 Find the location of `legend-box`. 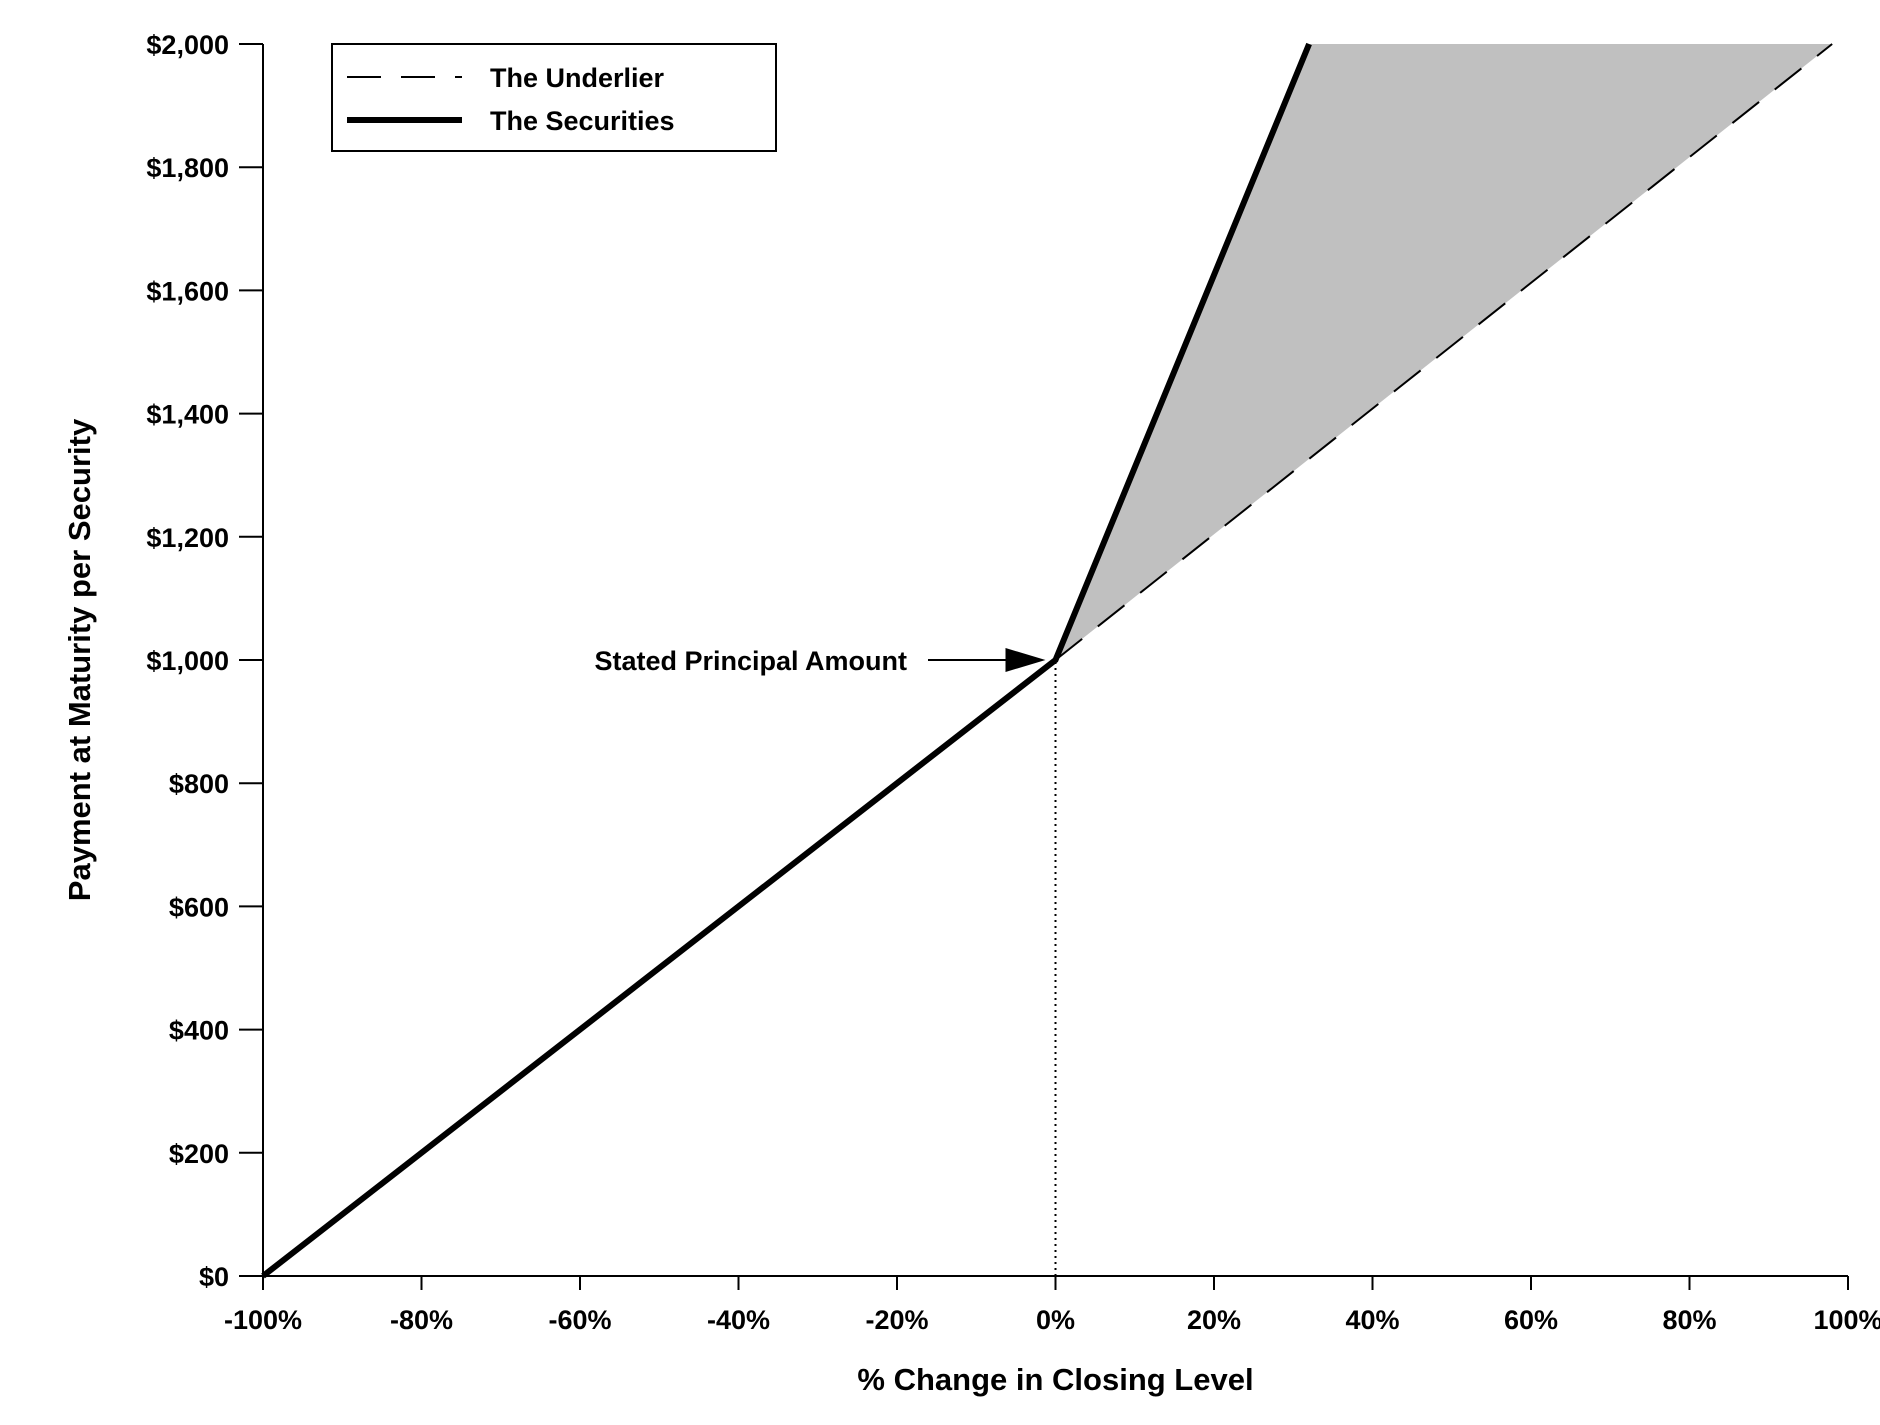

legend-box is located at coordinates (554, 97).